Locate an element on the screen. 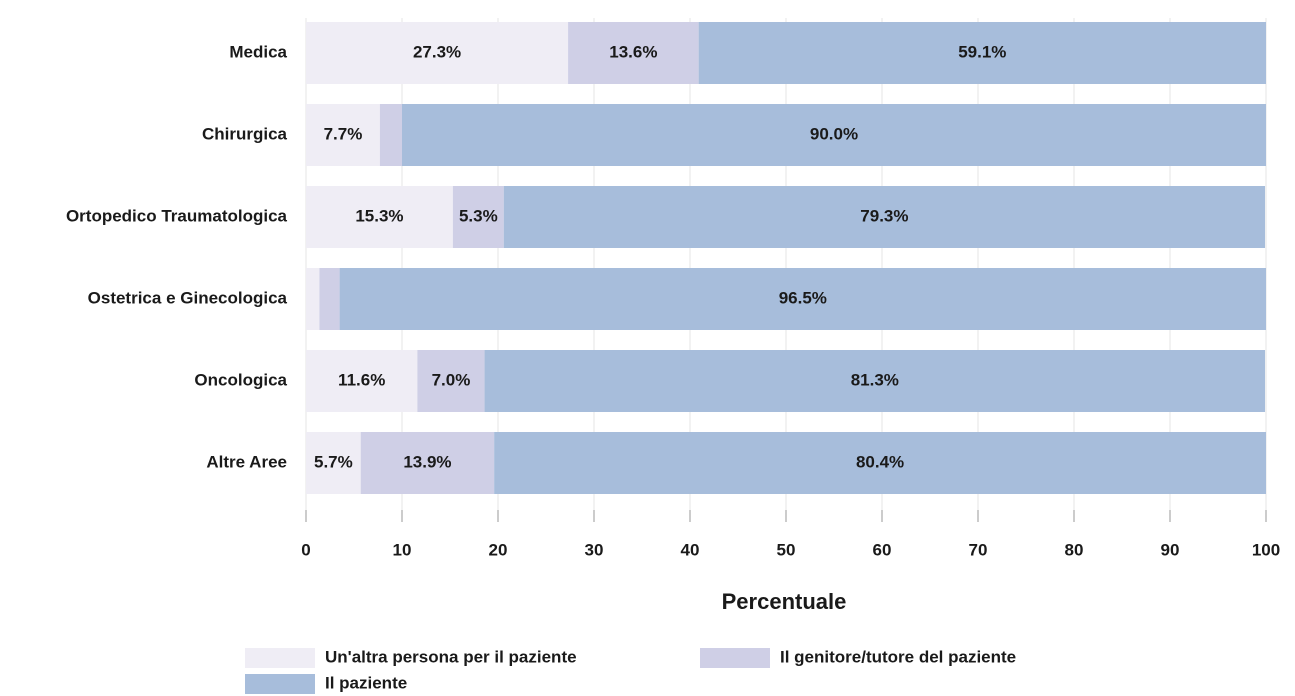 Image resolution: width=1295 pixels, height=696 pixels. data-label: 7.7% is located at coordinates (343, 133).